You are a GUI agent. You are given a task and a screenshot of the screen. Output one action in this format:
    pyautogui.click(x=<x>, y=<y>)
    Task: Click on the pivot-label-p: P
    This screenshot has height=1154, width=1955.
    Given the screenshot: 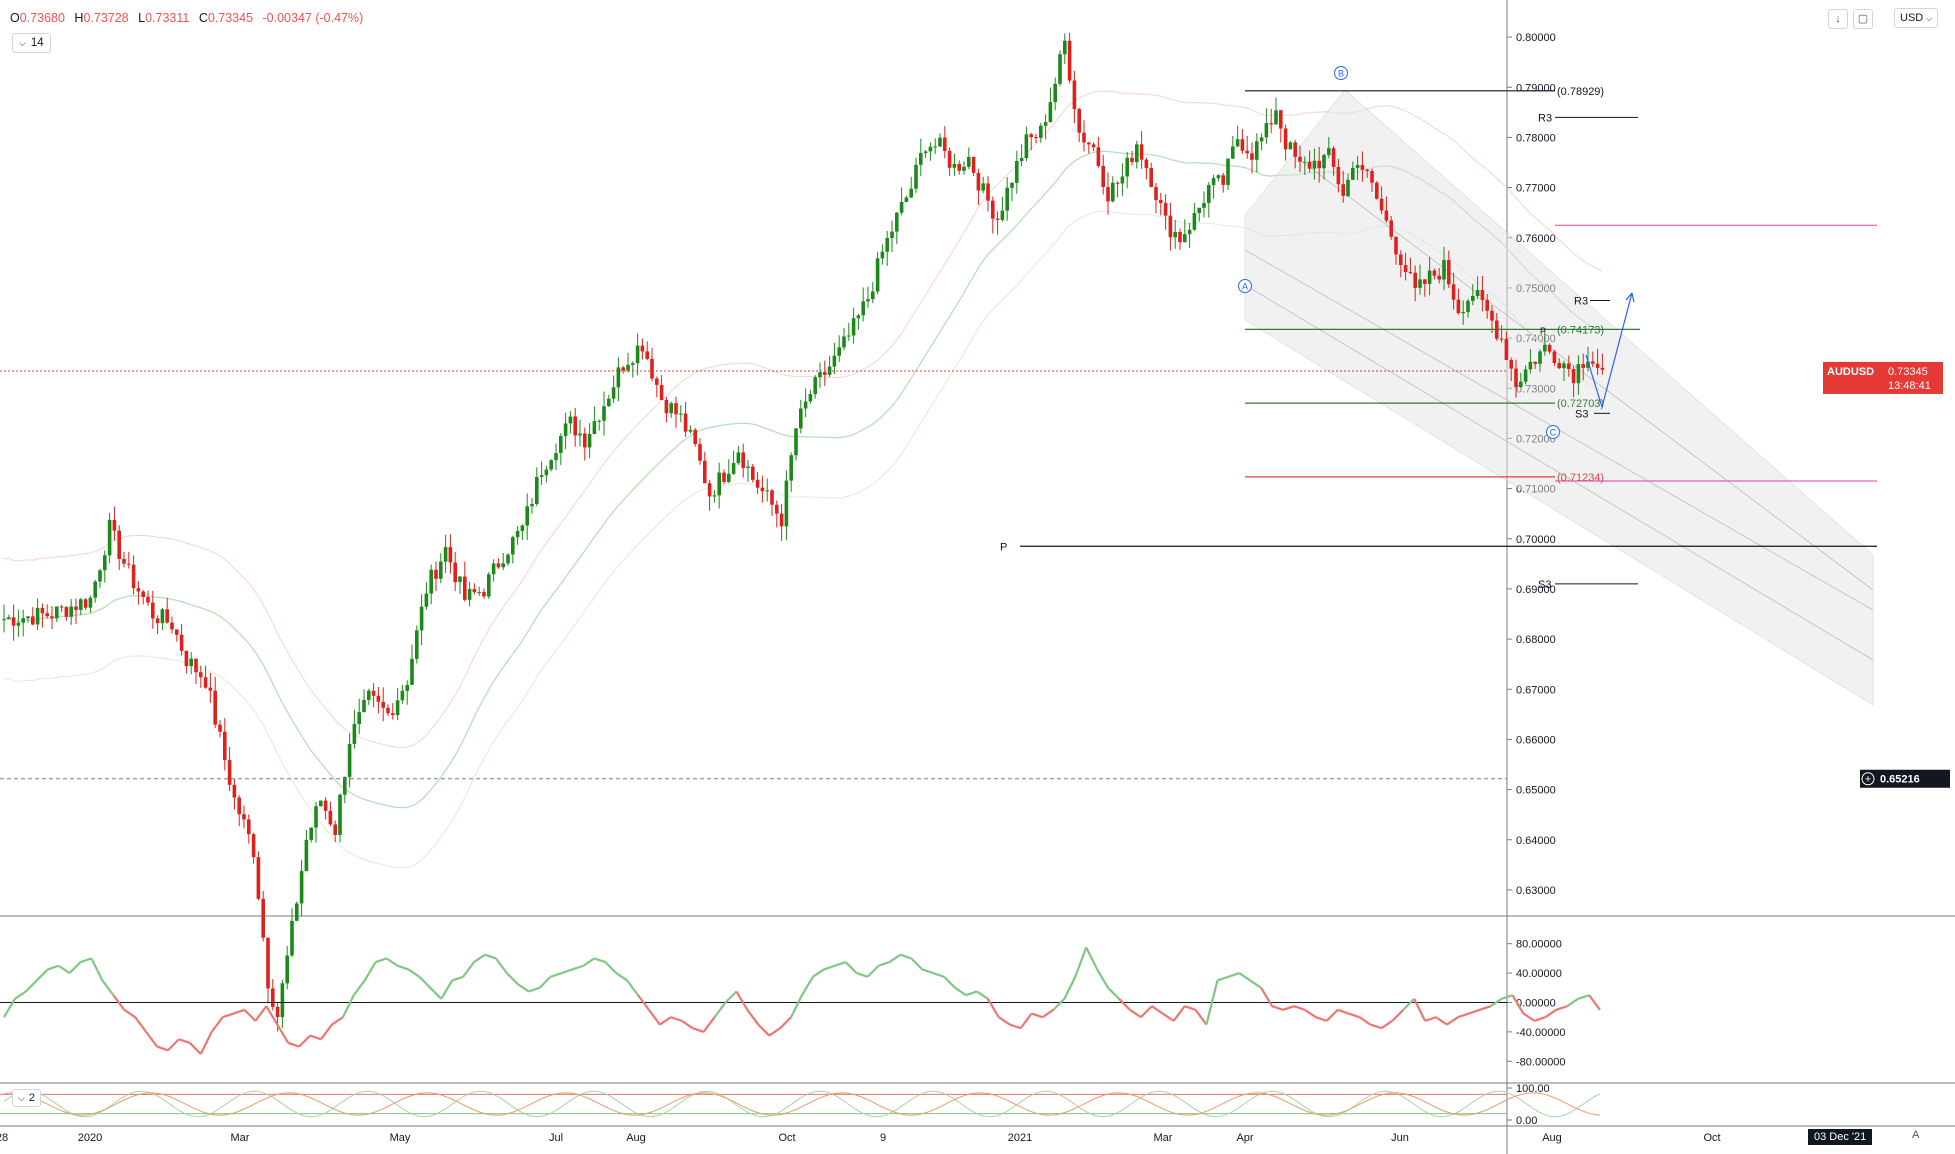 What is the action you would take?
    pyautogui.click(x=1003, y=547)
    